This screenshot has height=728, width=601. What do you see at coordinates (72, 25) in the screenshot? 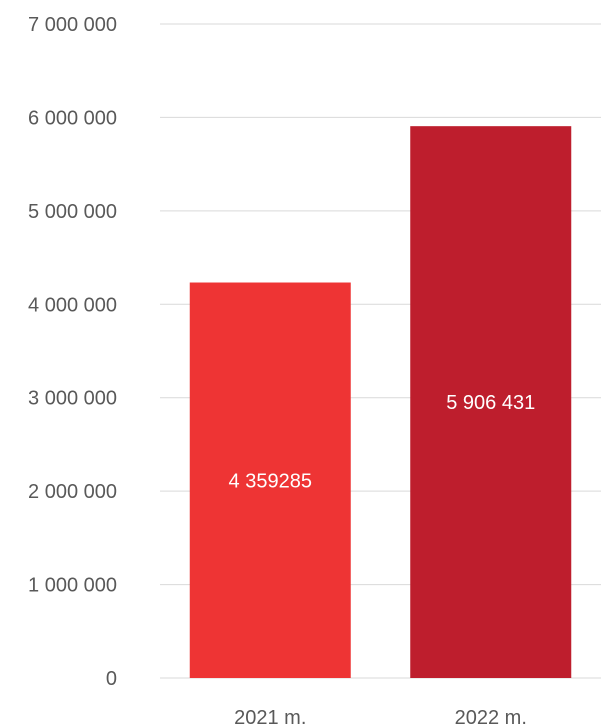
I see `y-tick-label: 7 000 000` at bounding box center [72, 25].